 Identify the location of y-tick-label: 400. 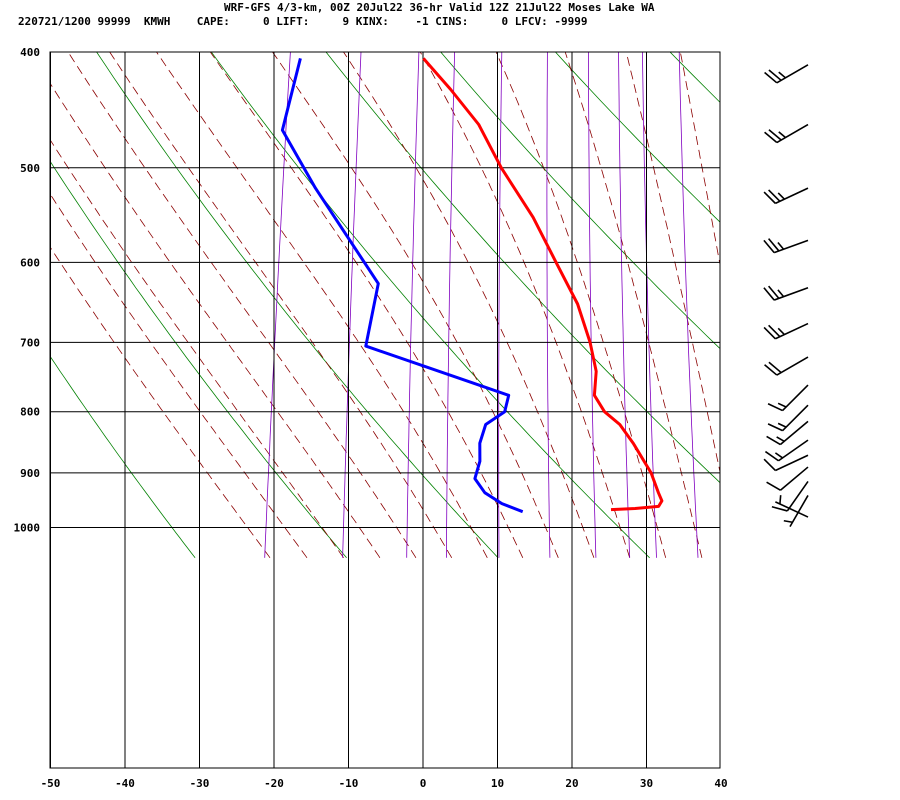
(30, 52).